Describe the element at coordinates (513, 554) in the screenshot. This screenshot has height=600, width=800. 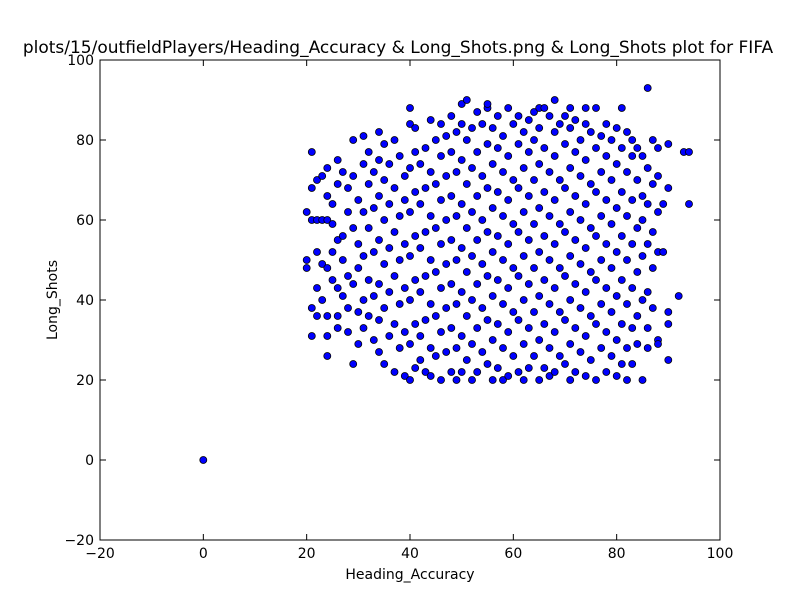
I see `x-tick-label: 60` at that location.